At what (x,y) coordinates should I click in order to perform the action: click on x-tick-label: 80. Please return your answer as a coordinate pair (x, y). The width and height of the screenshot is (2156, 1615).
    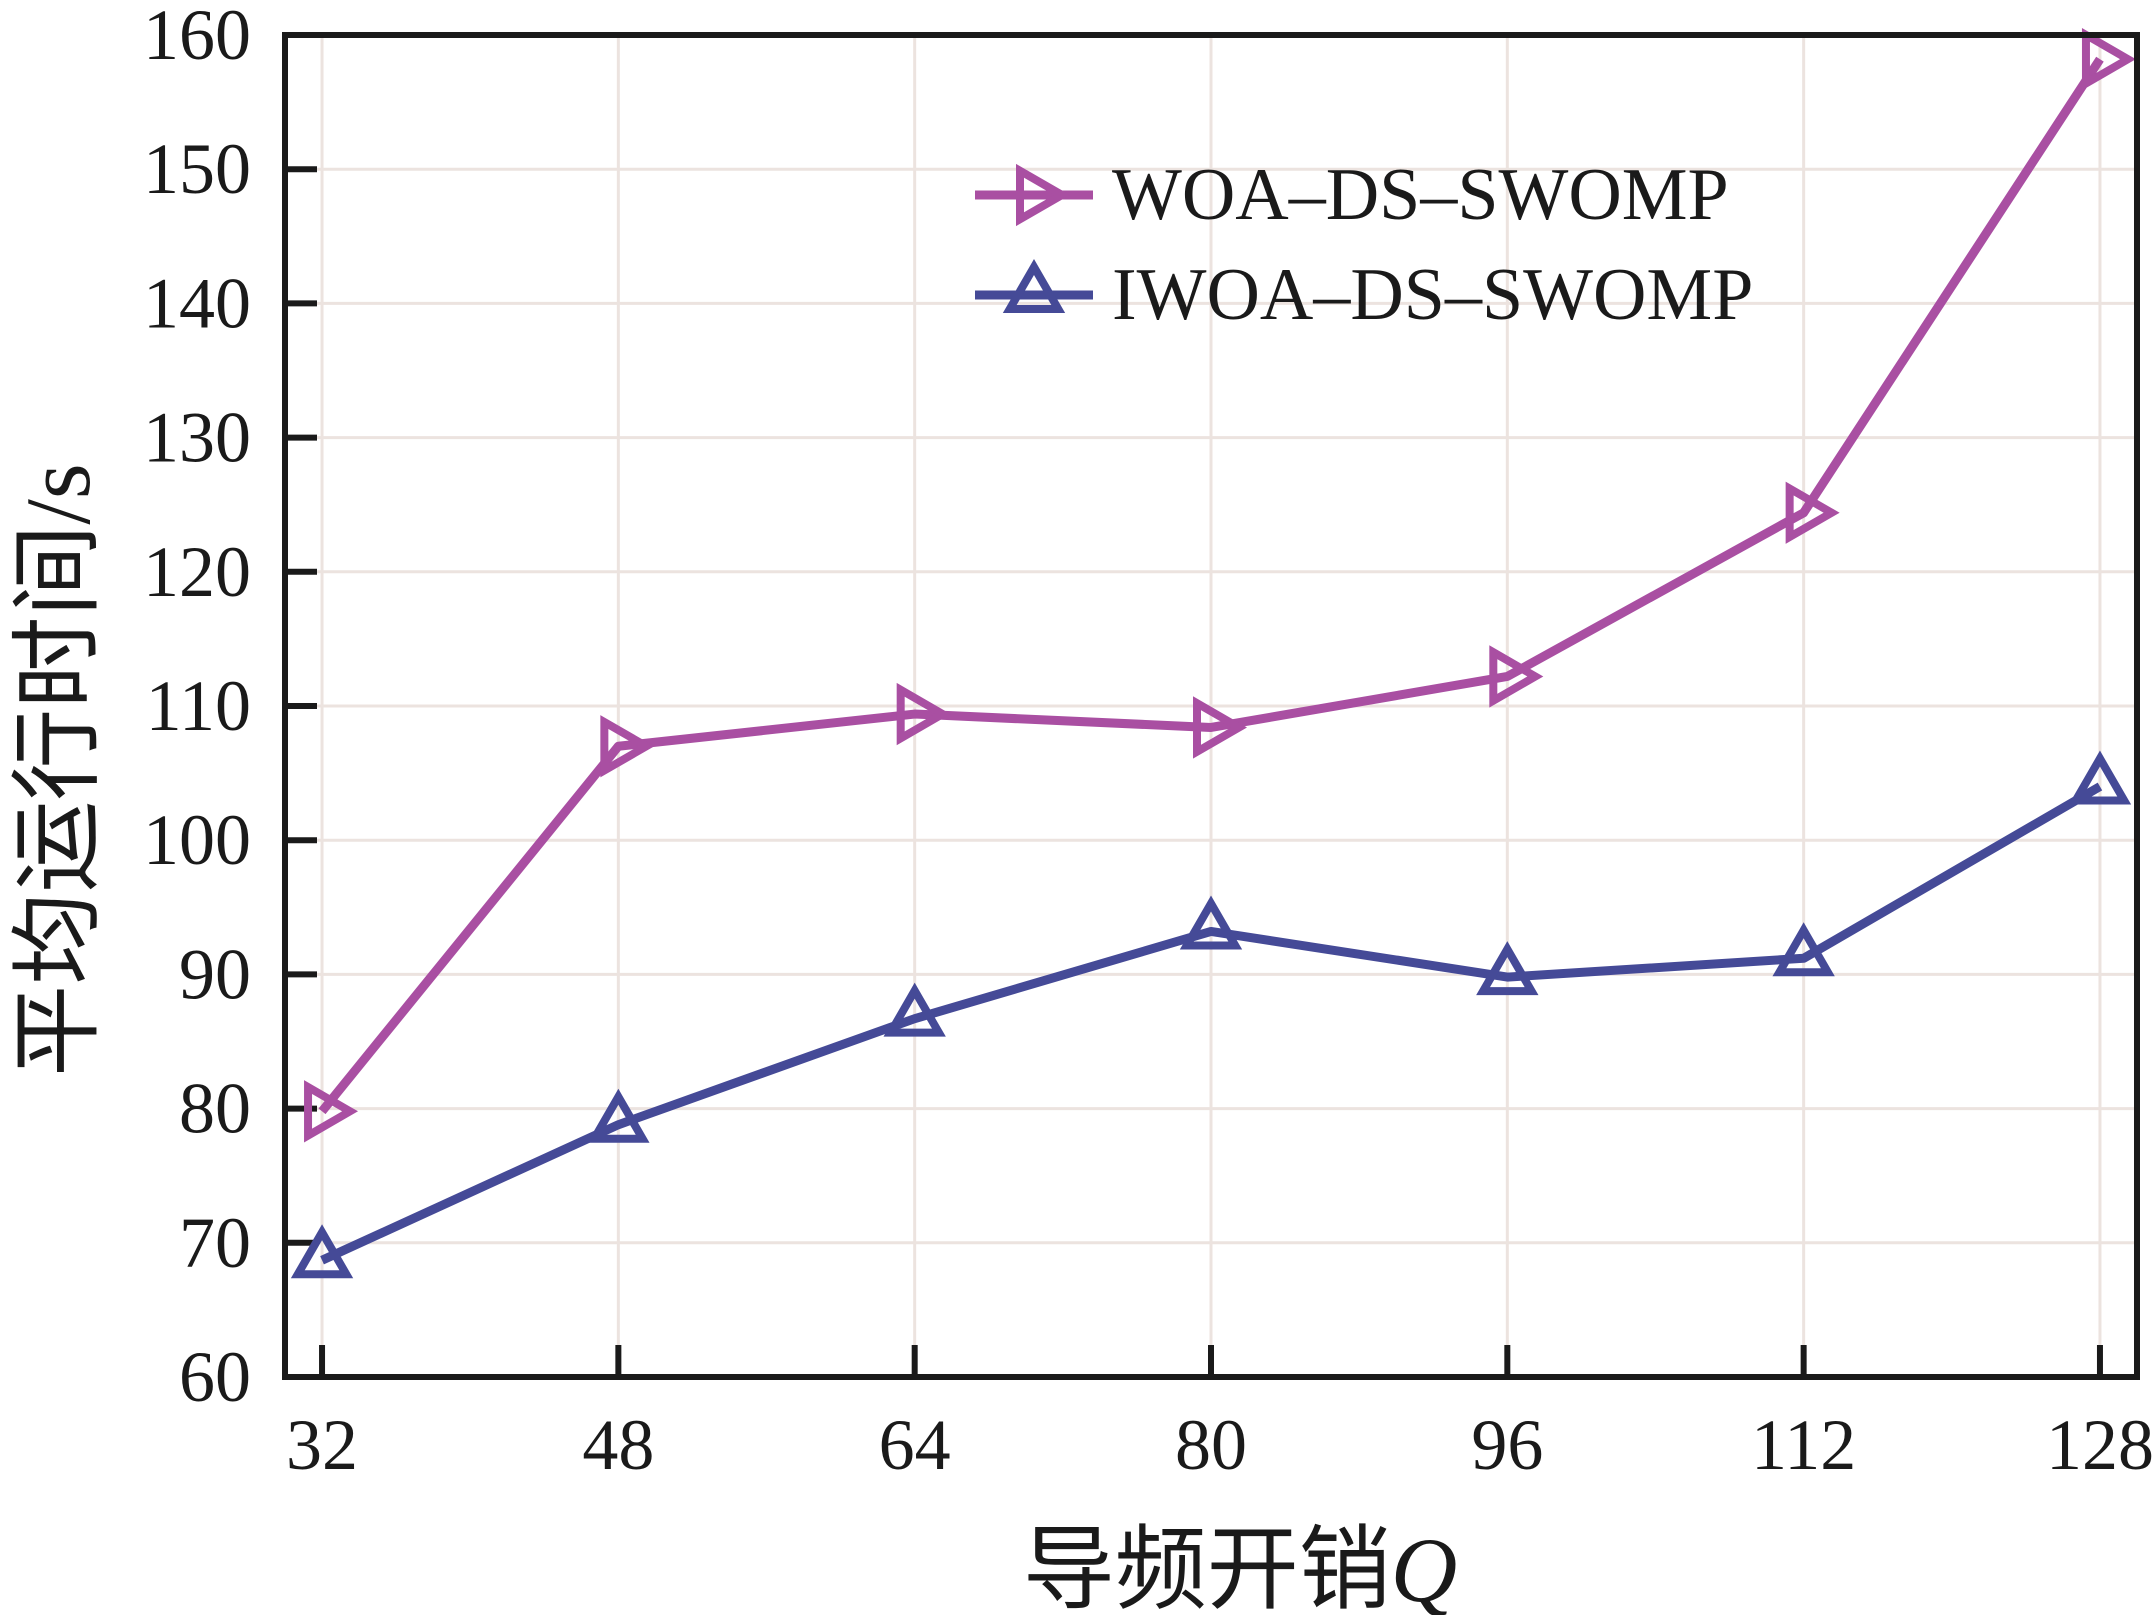
    Looking at the image, I should click on (1211, 1445).